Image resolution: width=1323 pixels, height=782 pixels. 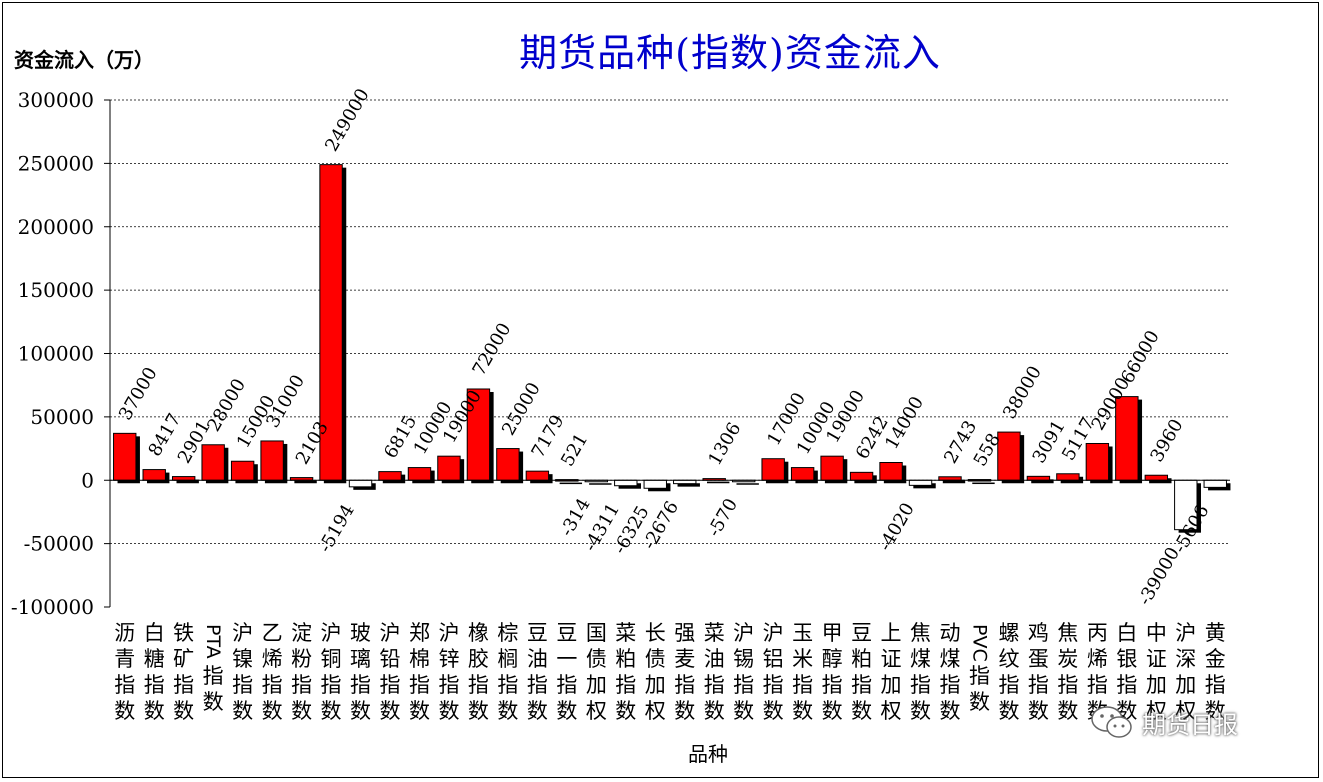 I want to click on svg-text: 铅, so click(x=390, y=659).